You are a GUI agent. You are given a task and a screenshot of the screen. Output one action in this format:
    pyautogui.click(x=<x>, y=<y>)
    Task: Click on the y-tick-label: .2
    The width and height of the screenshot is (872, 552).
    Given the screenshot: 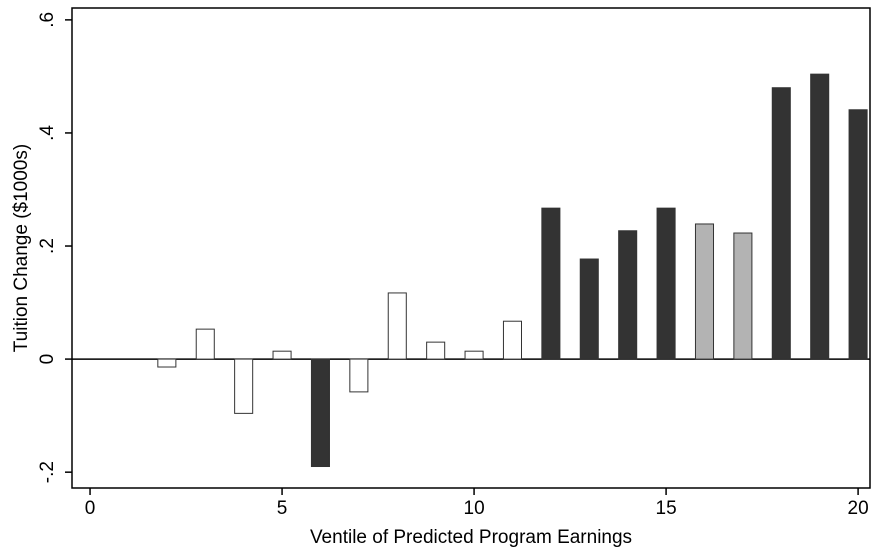 What is the action you would take?
    pyautogui.click(x=47, y=246)
    